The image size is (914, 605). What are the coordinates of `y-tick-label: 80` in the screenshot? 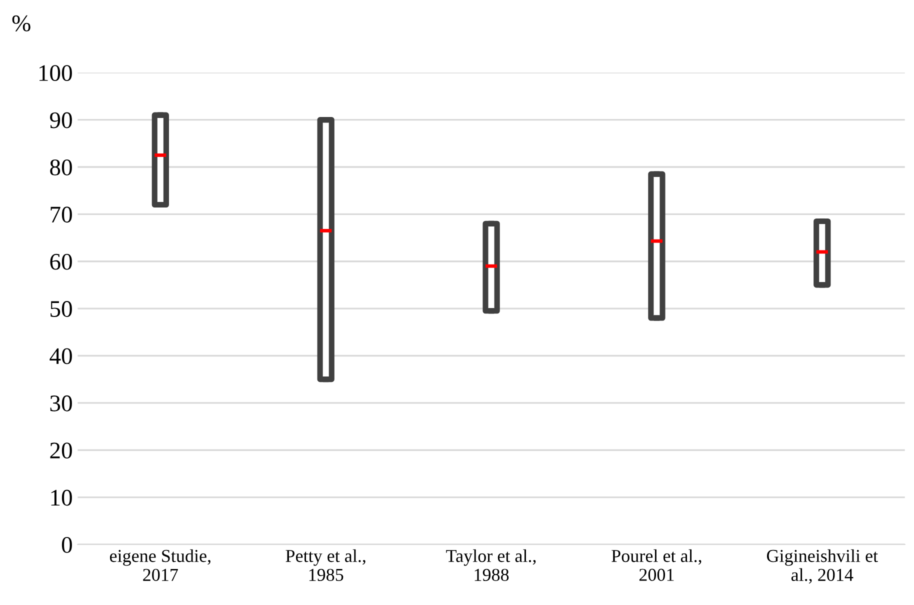 It's located at (61, 167).